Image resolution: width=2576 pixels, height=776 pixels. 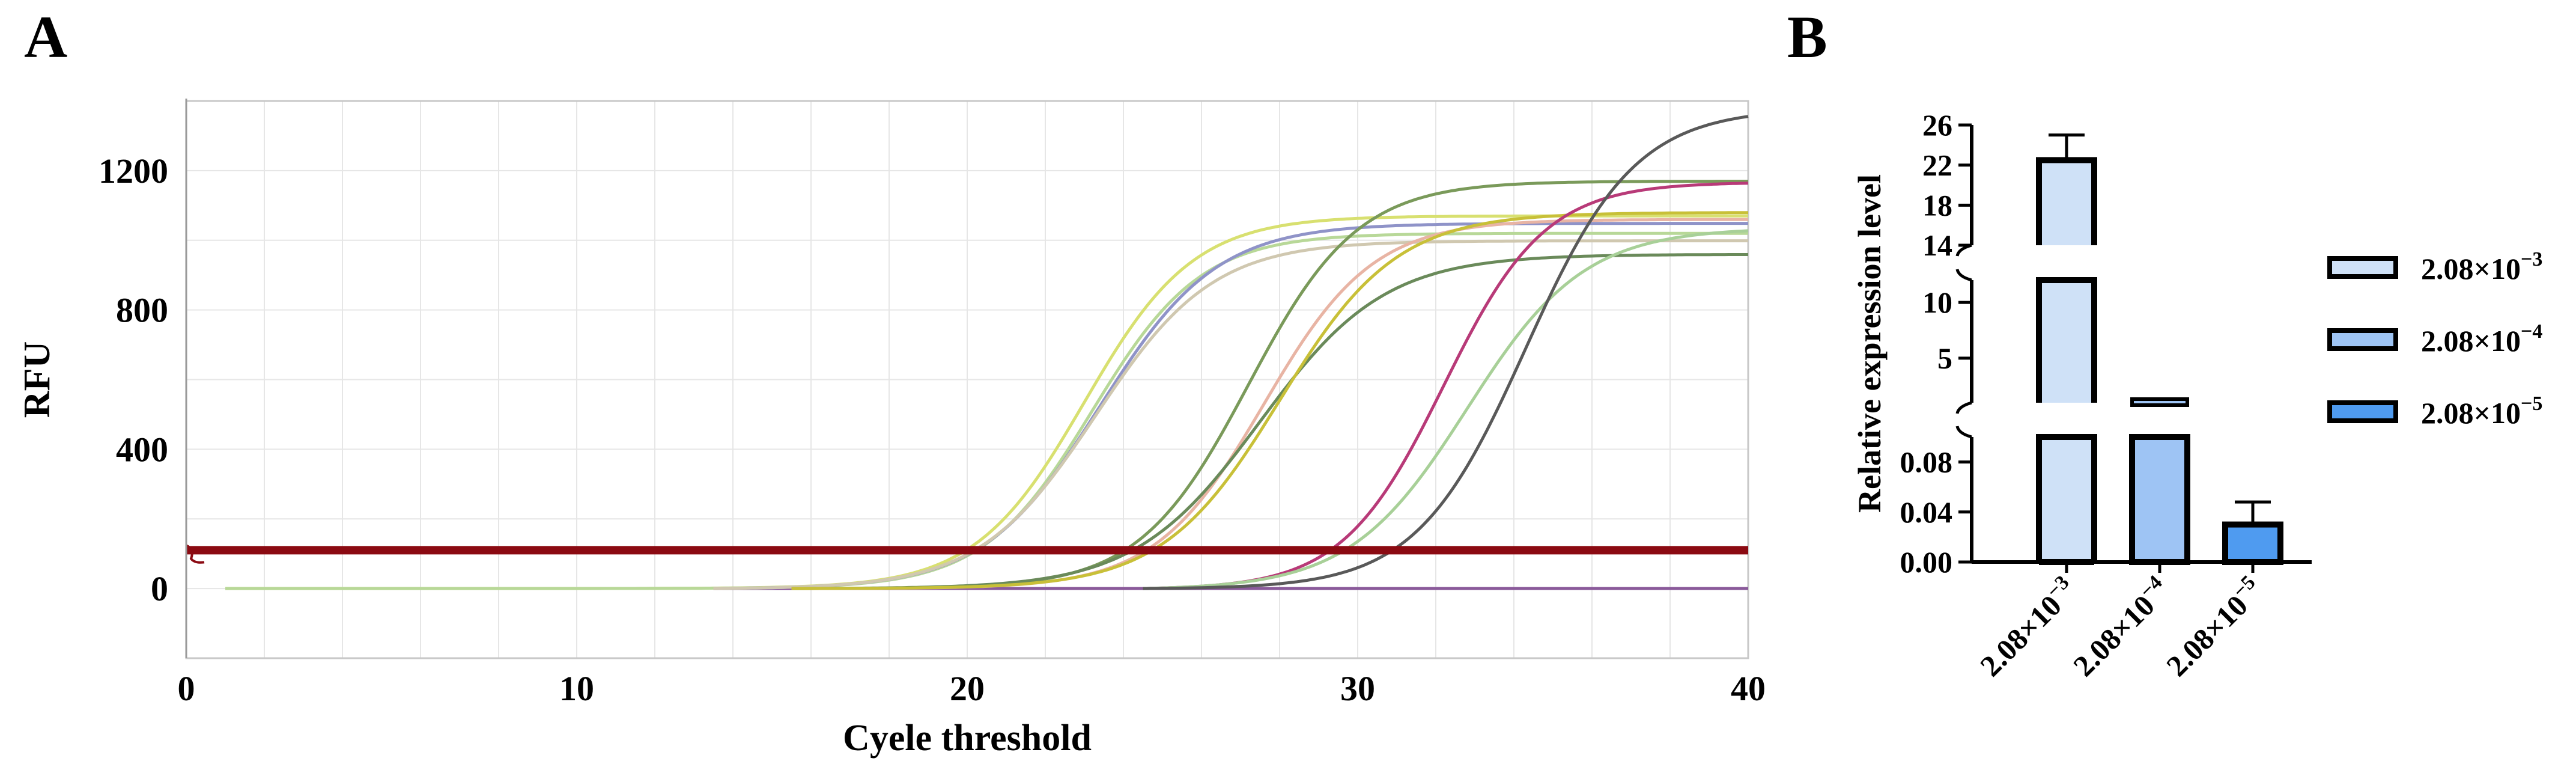 What do you see at coordinates (1358, 688) in the screenshot?
I see `x-tick-label: 30` at bounding box center [1358, 688].